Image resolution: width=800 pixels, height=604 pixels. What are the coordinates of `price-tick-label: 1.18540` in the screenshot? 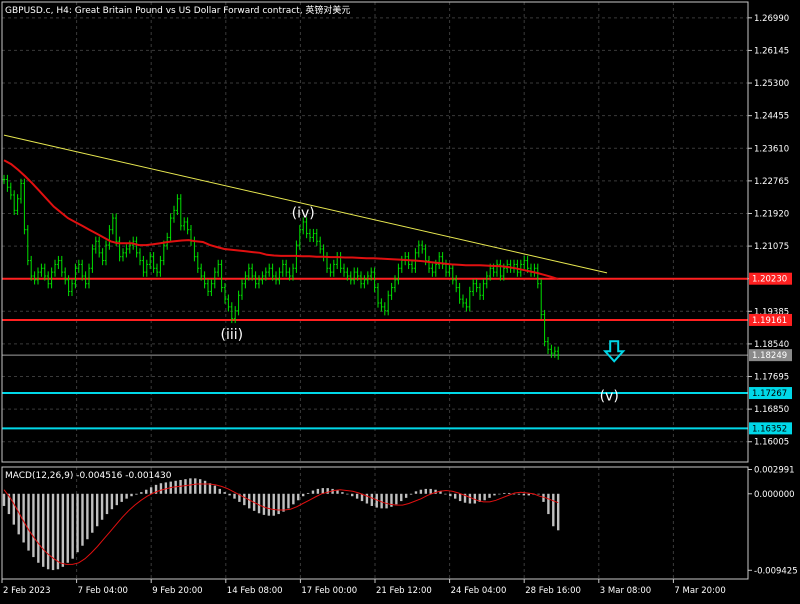 It's located at (771, 345).